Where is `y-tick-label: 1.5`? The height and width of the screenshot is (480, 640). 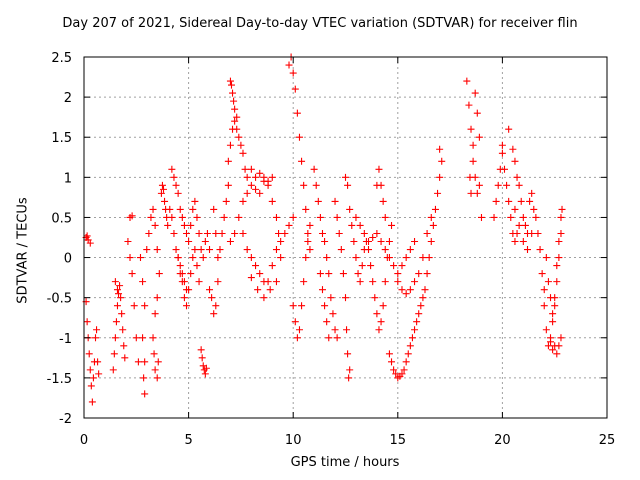 y-tick-label: 1.5 is located at coordinates (61, 138).